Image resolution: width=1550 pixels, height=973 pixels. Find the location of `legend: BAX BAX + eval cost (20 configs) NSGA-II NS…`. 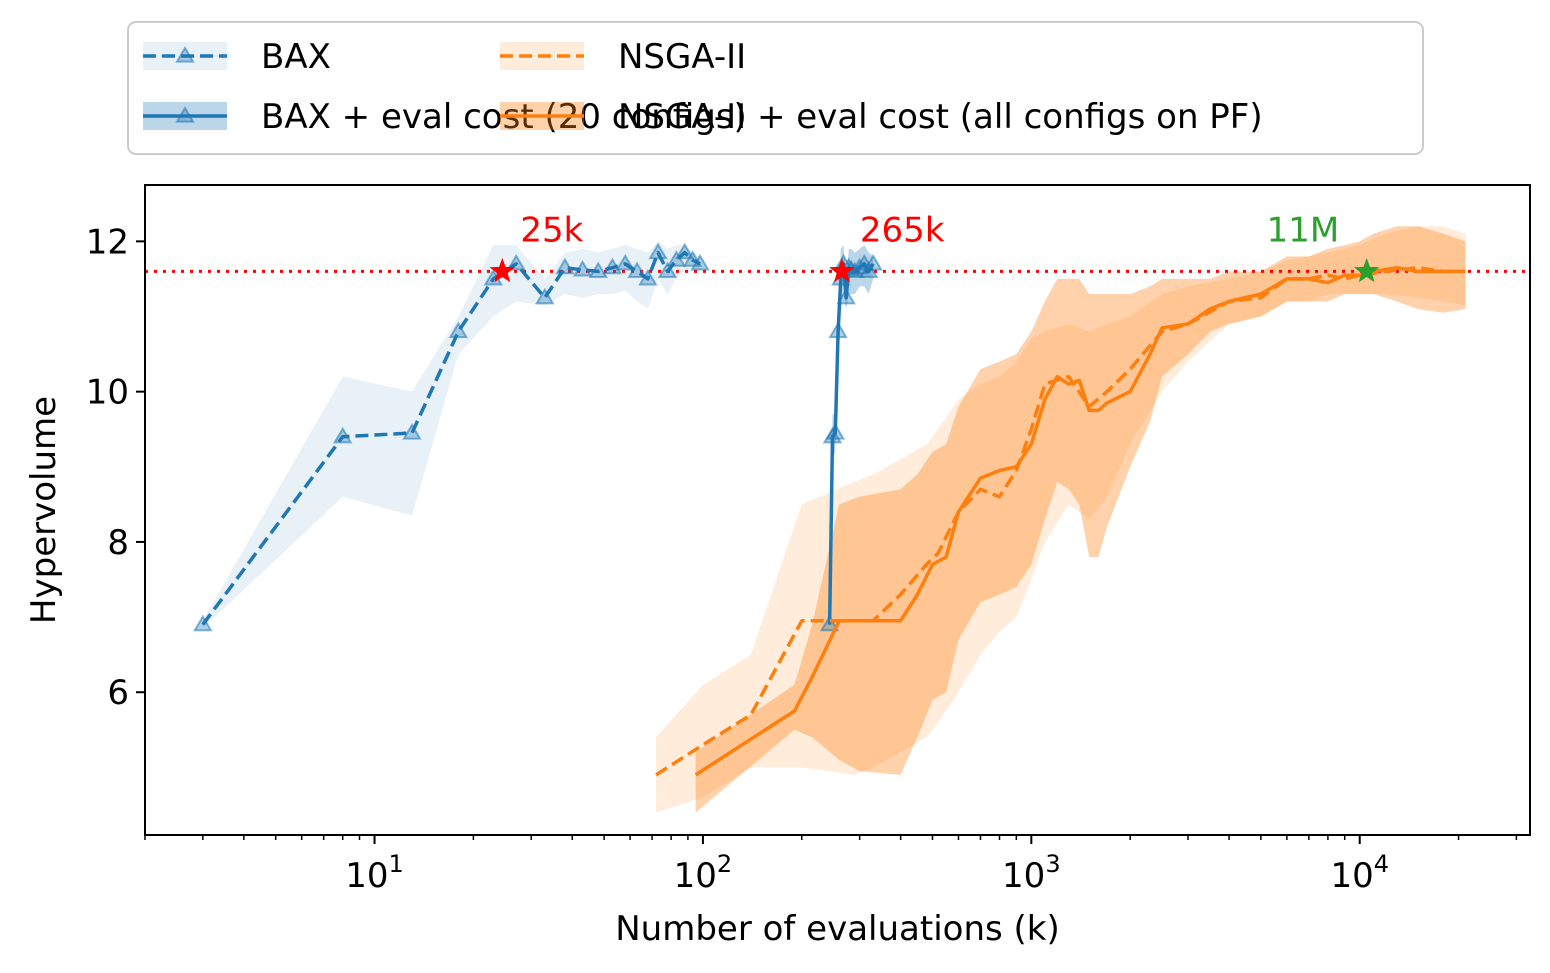

legend: BAX BAX + eval cost (20 configs) NSGA-II NS… is located at coordinates (775, 88).